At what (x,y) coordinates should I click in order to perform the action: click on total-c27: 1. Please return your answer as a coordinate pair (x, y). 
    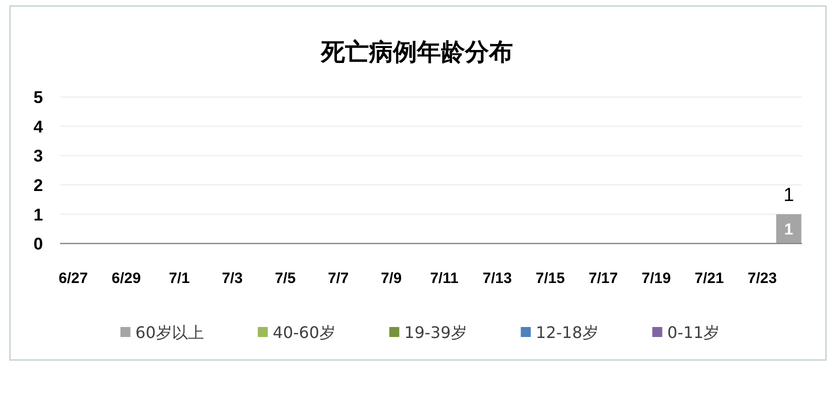
    Looking at the image, I should click on (788, 195).